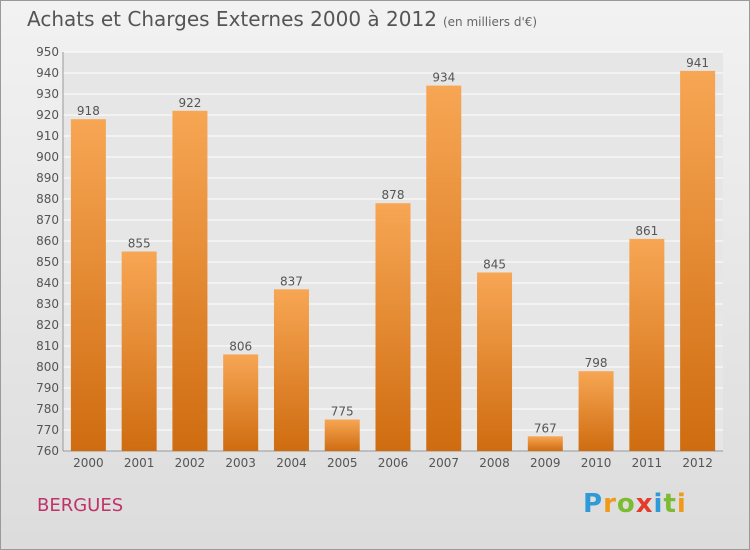  What do you see at coordinates (139, 244) in the screenshot?
I see `bar-value-label: 855` at bounding box center [139, 244].